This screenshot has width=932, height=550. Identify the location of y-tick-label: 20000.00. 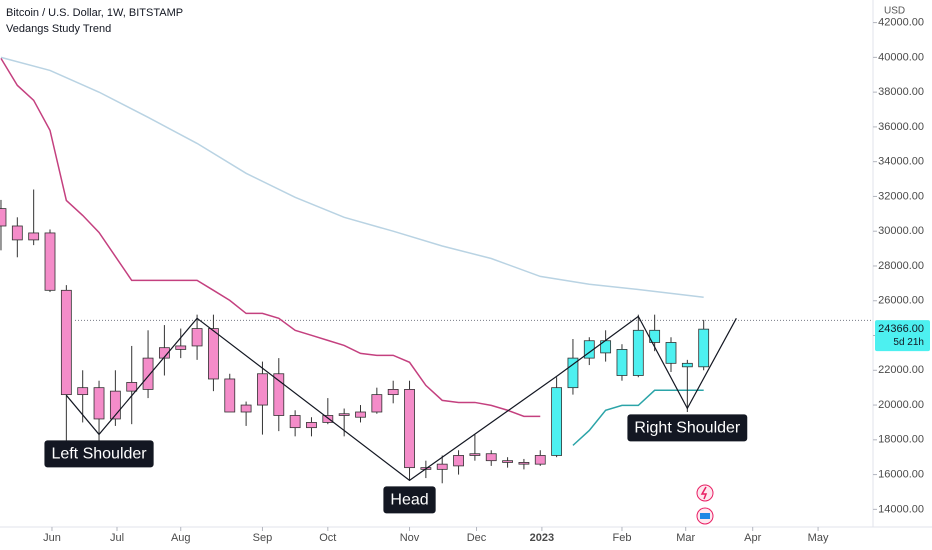
(901, 405).